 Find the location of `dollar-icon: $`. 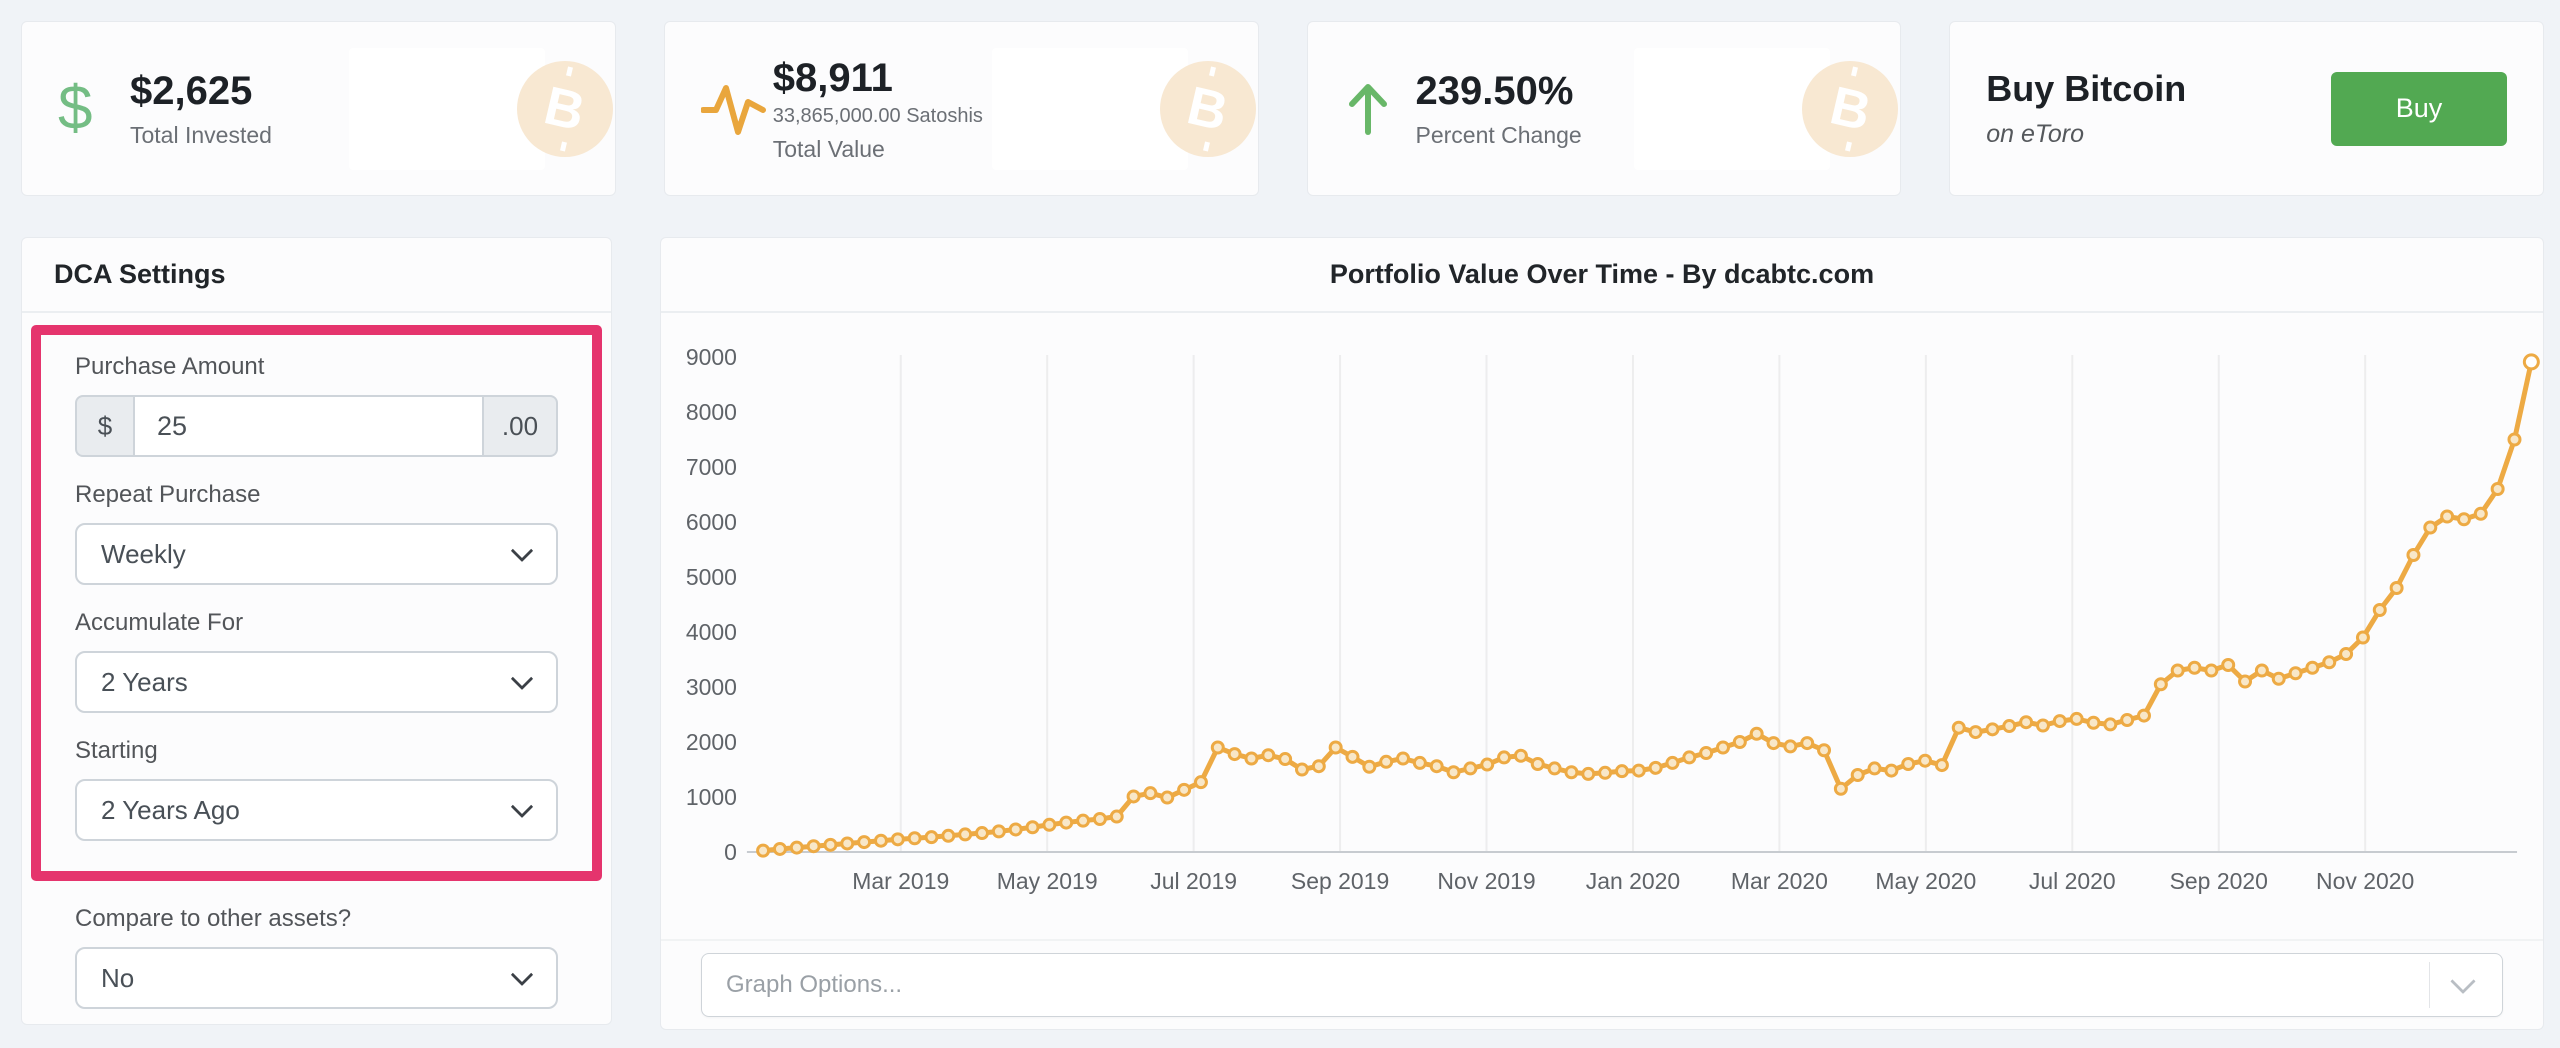

dollar-icon: $ is located at coordinates (75, 108).